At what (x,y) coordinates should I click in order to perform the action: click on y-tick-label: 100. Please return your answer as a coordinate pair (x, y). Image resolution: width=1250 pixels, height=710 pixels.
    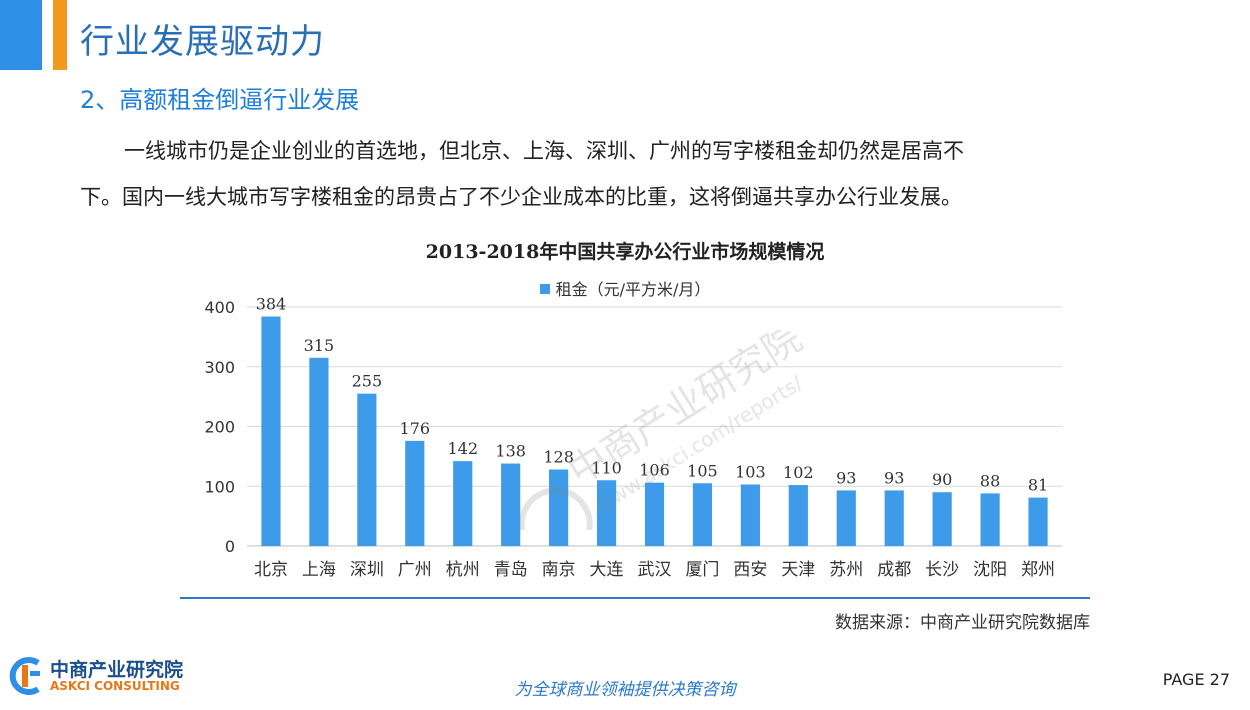
    Looking at the image, I should click on (219, 486).